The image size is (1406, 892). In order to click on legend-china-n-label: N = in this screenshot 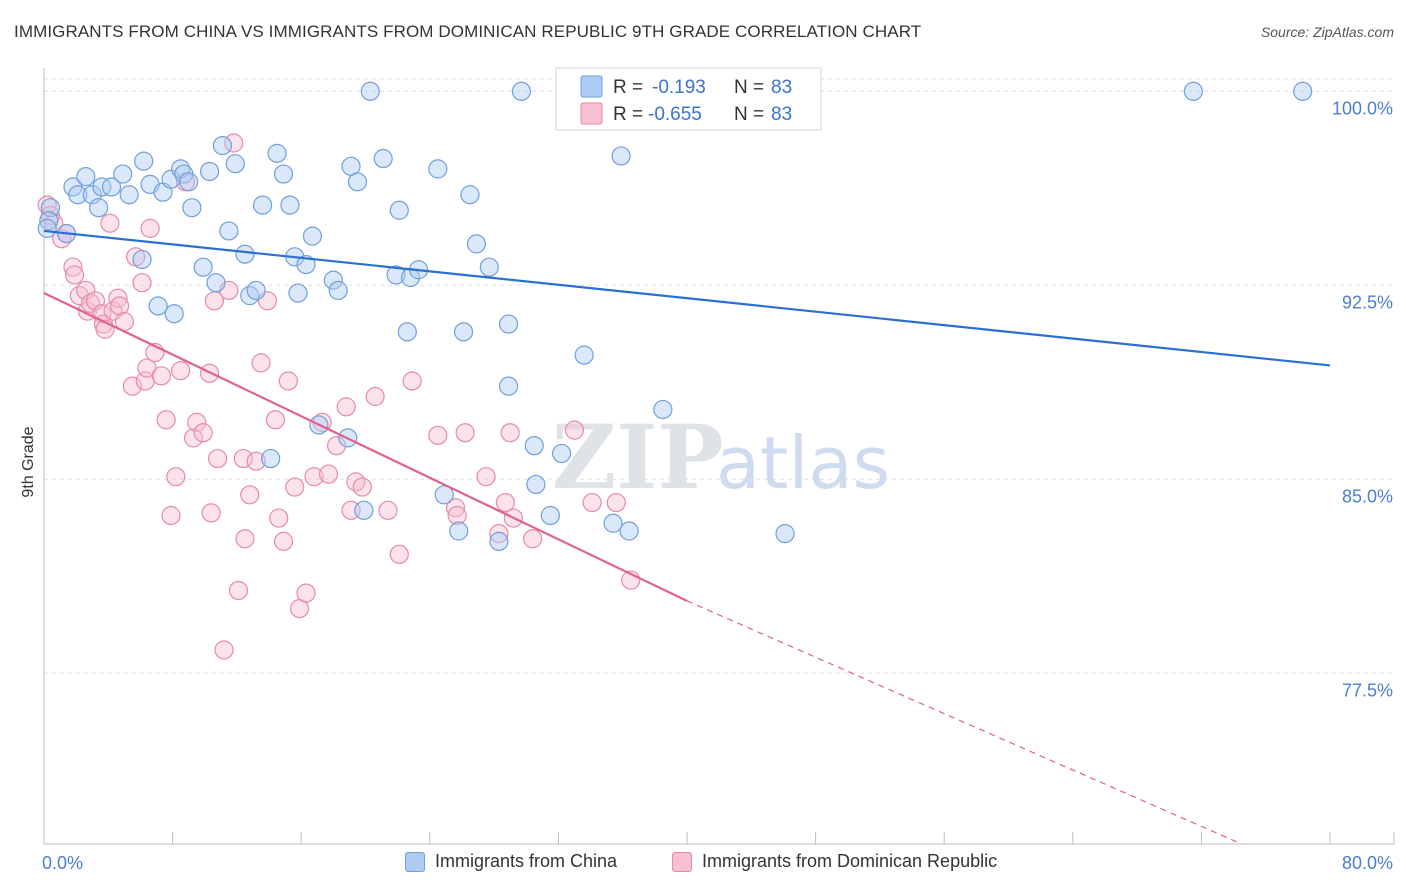, I will do `click(749, 87)`.